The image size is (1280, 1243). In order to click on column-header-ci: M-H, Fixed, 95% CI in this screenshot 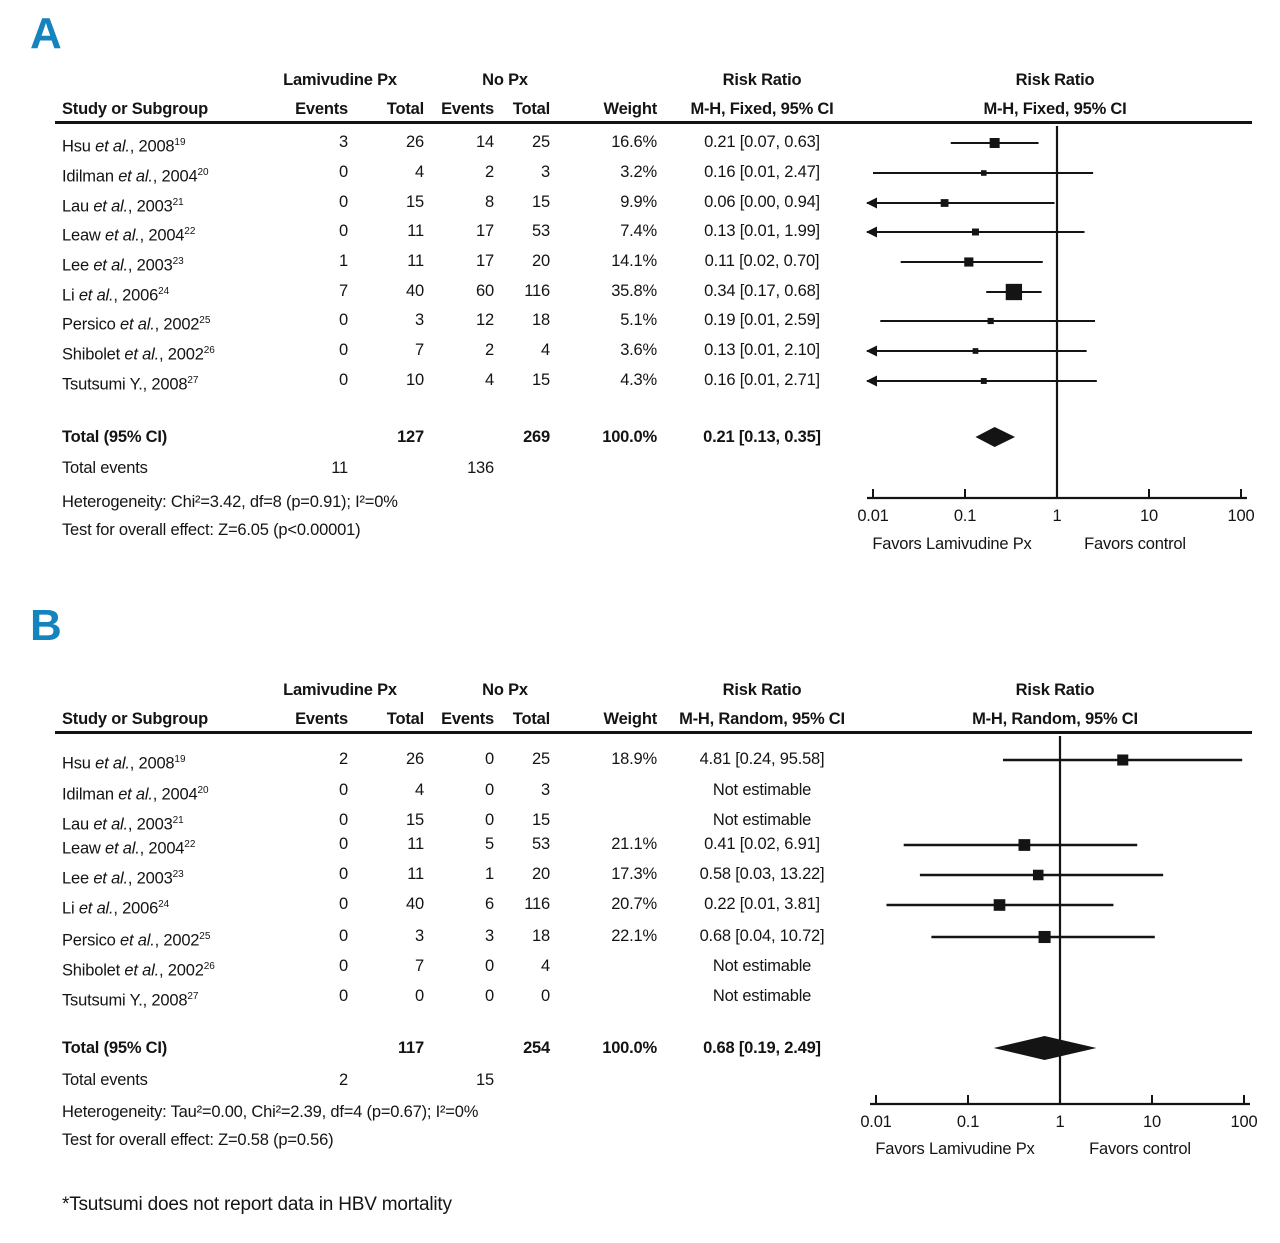, I will do `click(762, 109)`.